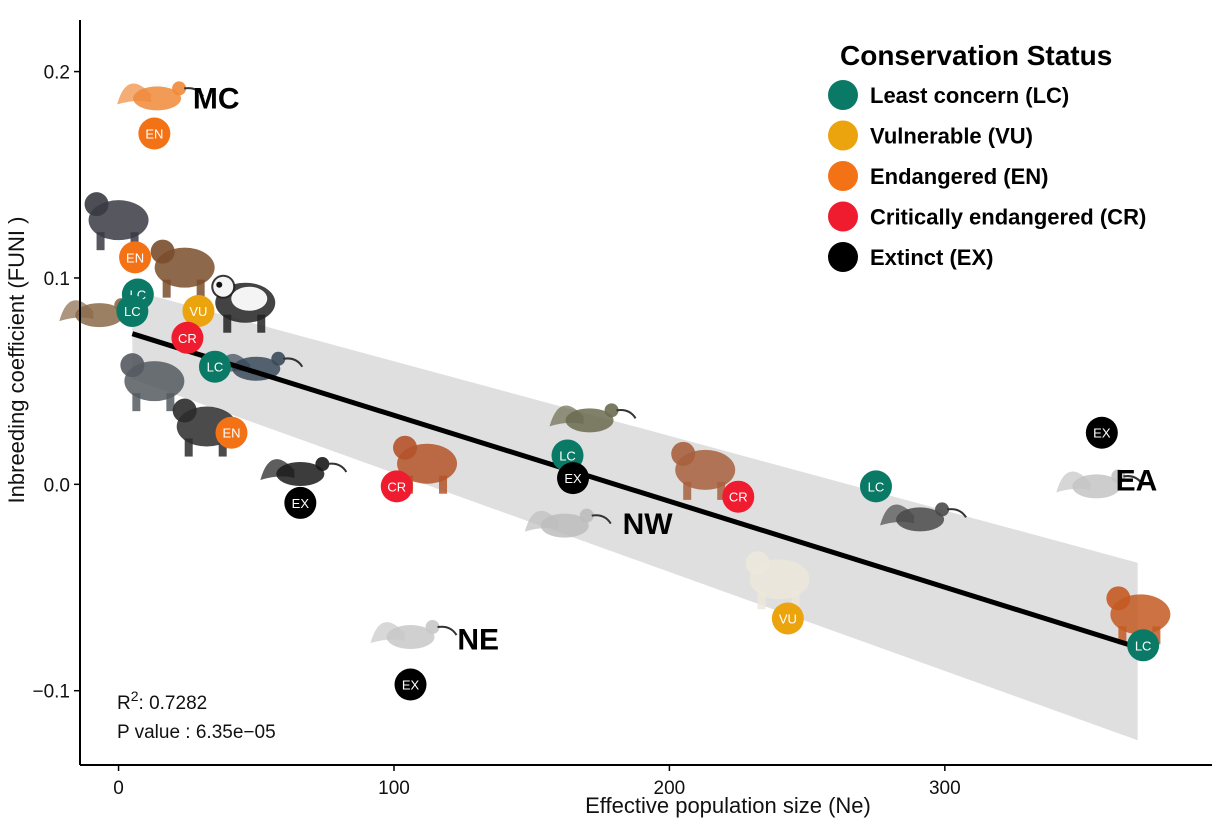 The image size is (1218, 824). What do you see at coordinates (945, 788) in the screenshot?
I see `x-tick-label: 300` at bounding box center [945, 788].